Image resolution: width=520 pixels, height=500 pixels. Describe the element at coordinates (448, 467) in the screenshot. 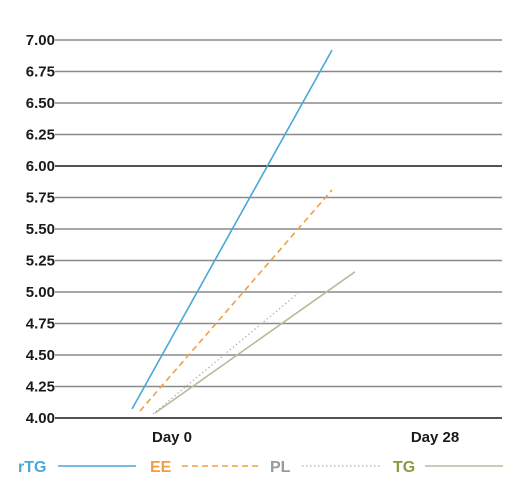

I see `legend-item-tg: TG` at that location.